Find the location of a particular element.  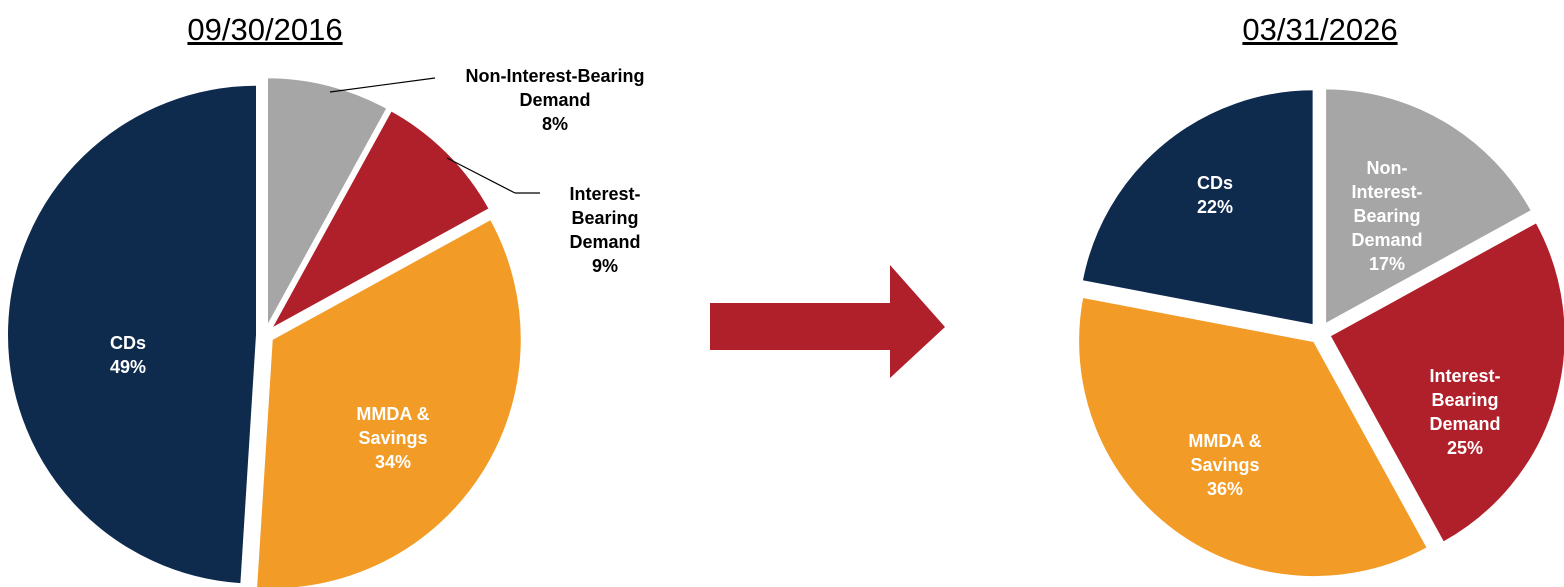

value-label: 8% is located at coordinates (554, 124).